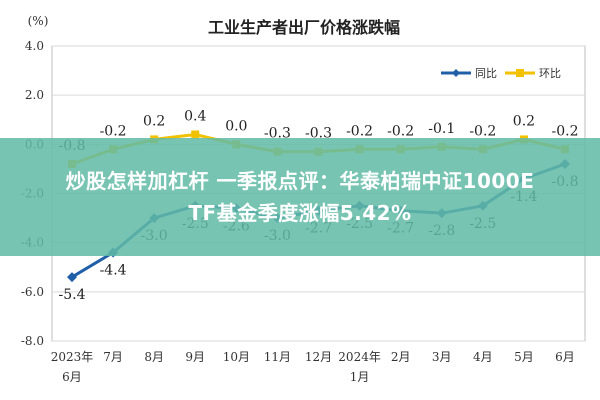 Image resolution: width=600 pixels, height=400 pixels. Describe the element at coordinates (486, 73) in the screenshot. I see `legend-label: 同比` at that location.